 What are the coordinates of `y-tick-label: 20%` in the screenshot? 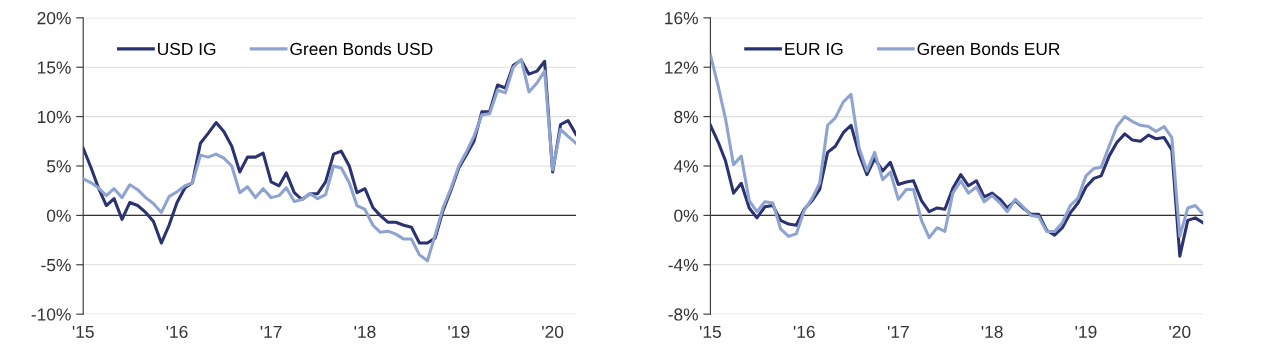 It's located at (54, 18).